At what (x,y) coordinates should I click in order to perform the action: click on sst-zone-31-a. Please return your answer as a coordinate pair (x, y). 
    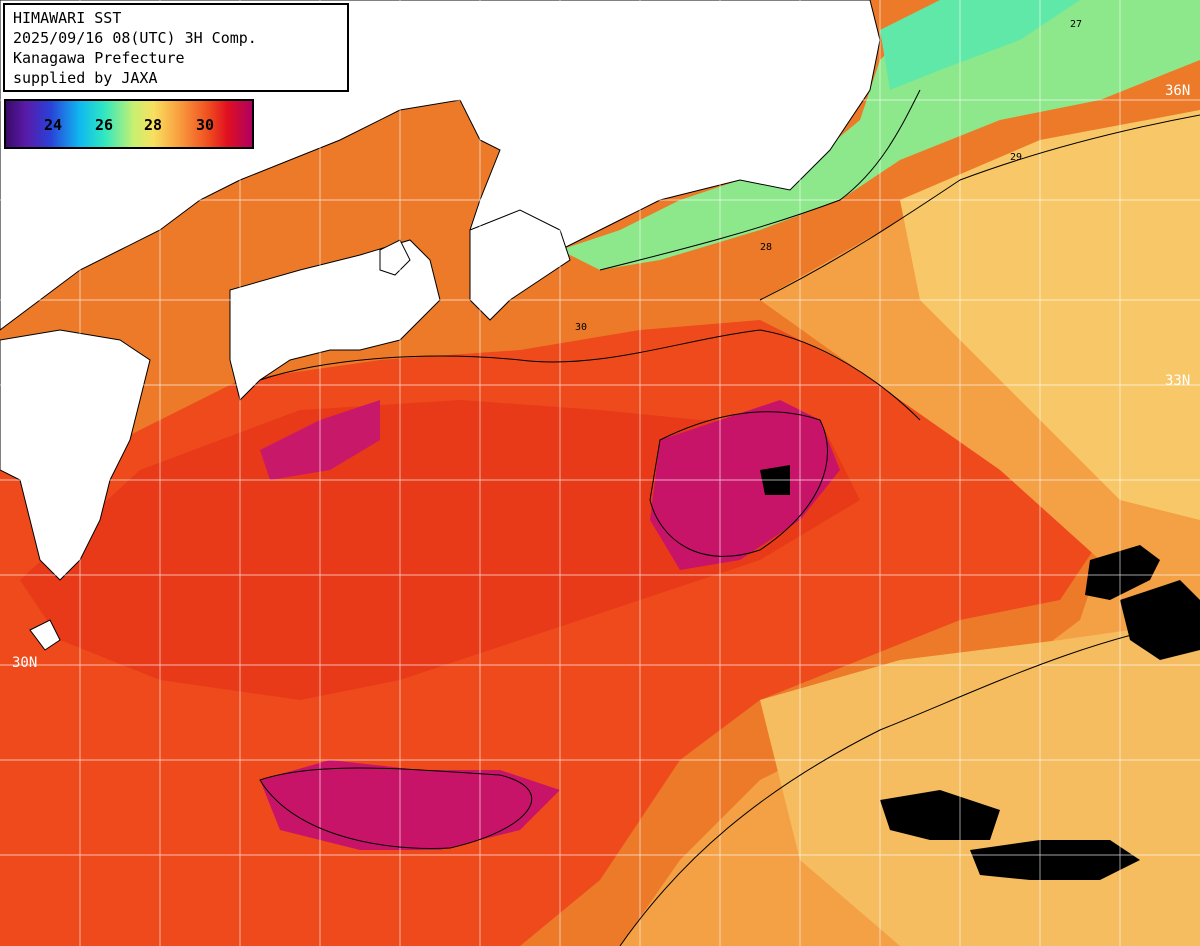
    Looking at the image, I should click on (745, 485).